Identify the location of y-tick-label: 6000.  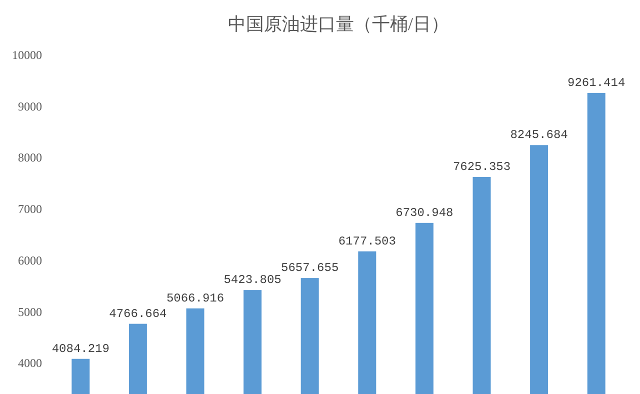
(30, 260).